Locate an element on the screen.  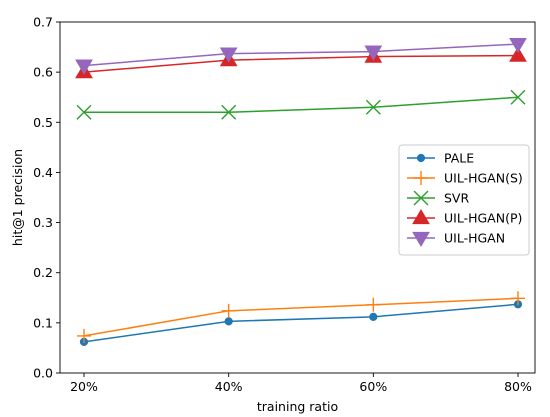
legend-entry: SVR is located at coordinates (438, 198).